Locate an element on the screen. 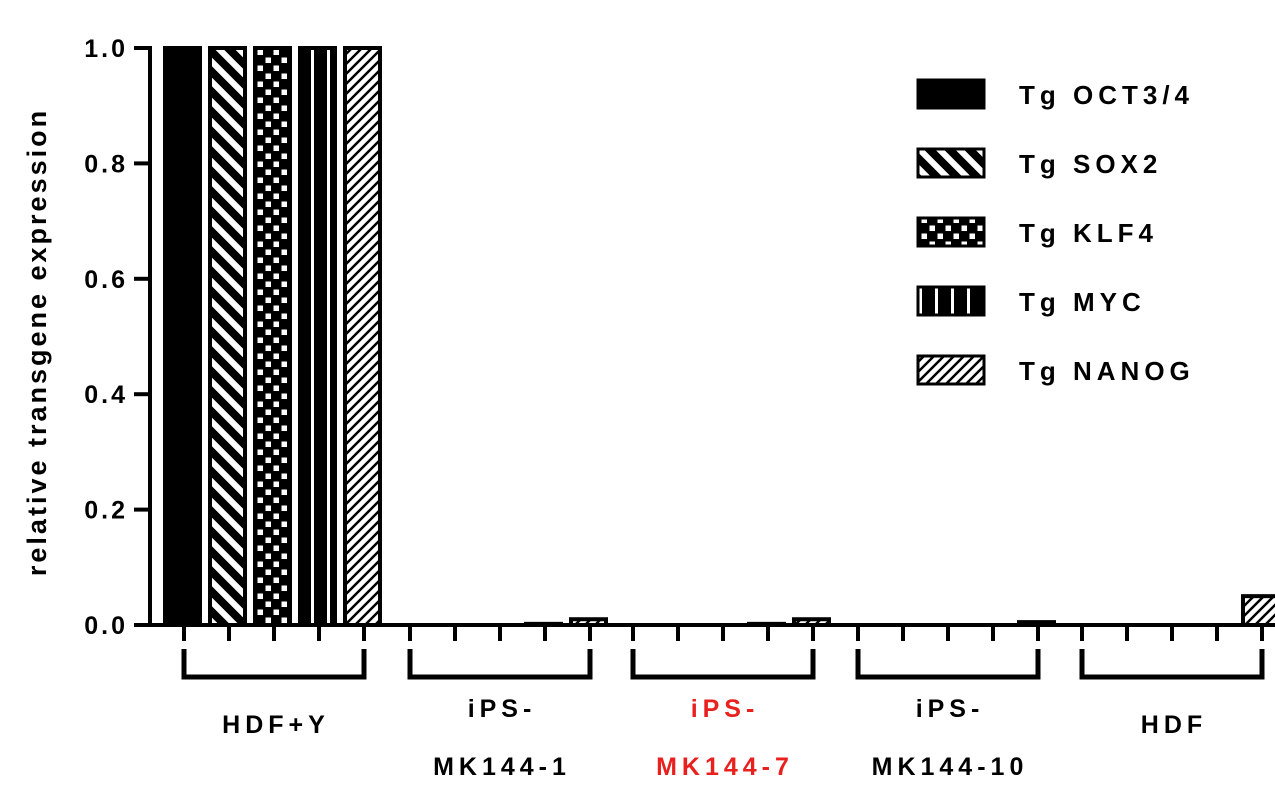 The height and width of the screenshot is (786, 1275). legend-label-1: Tg SOX2 is located at coordinates (1090, 164).